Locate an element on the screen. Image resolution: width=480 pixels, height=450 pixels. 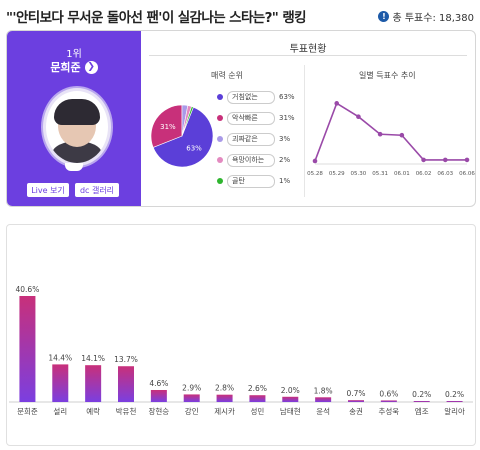
winner-name-link: 문희준 ❯ is located at coordinates (74, 67).